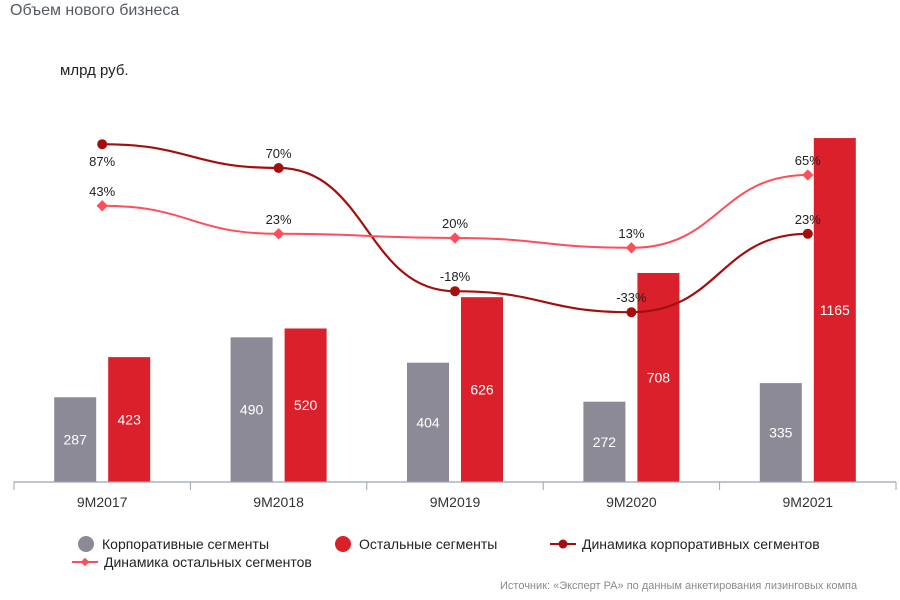 Image resolution: width=900 pixels, height=600 pixels. I want to click on point-other-dynamics-9M2021, so click(808, 175).